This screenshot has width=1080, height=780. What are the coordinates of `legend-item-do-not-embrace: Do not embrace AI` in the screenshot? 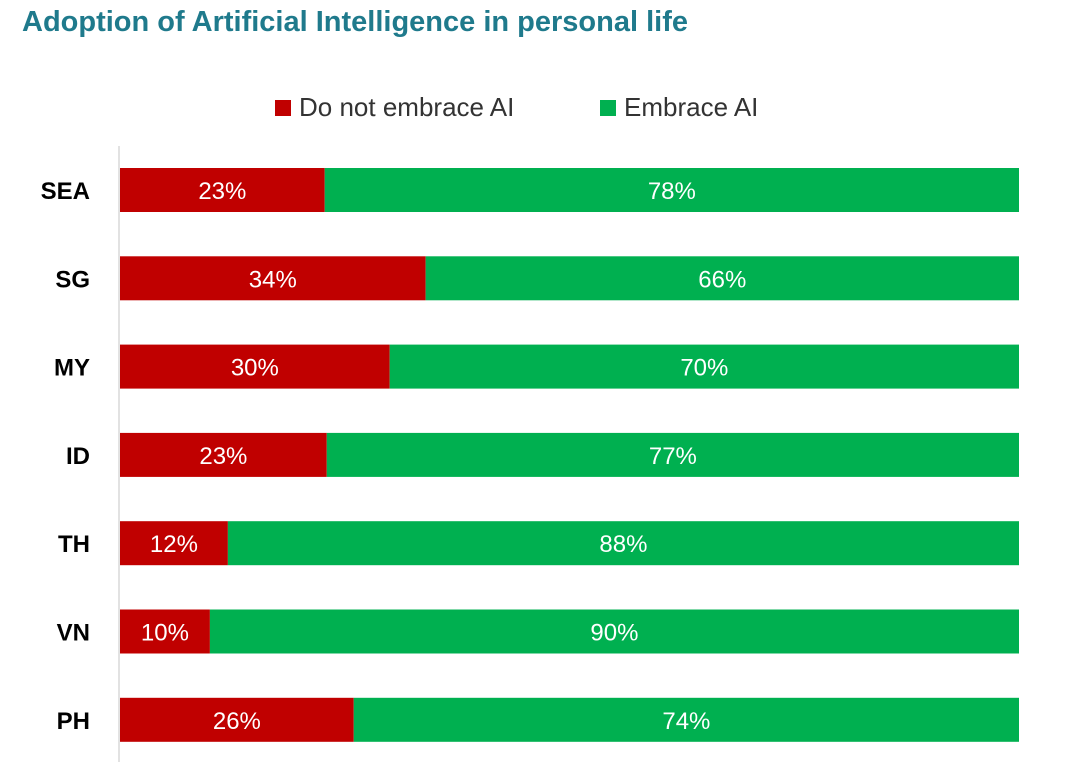 It's located at (394, 107).